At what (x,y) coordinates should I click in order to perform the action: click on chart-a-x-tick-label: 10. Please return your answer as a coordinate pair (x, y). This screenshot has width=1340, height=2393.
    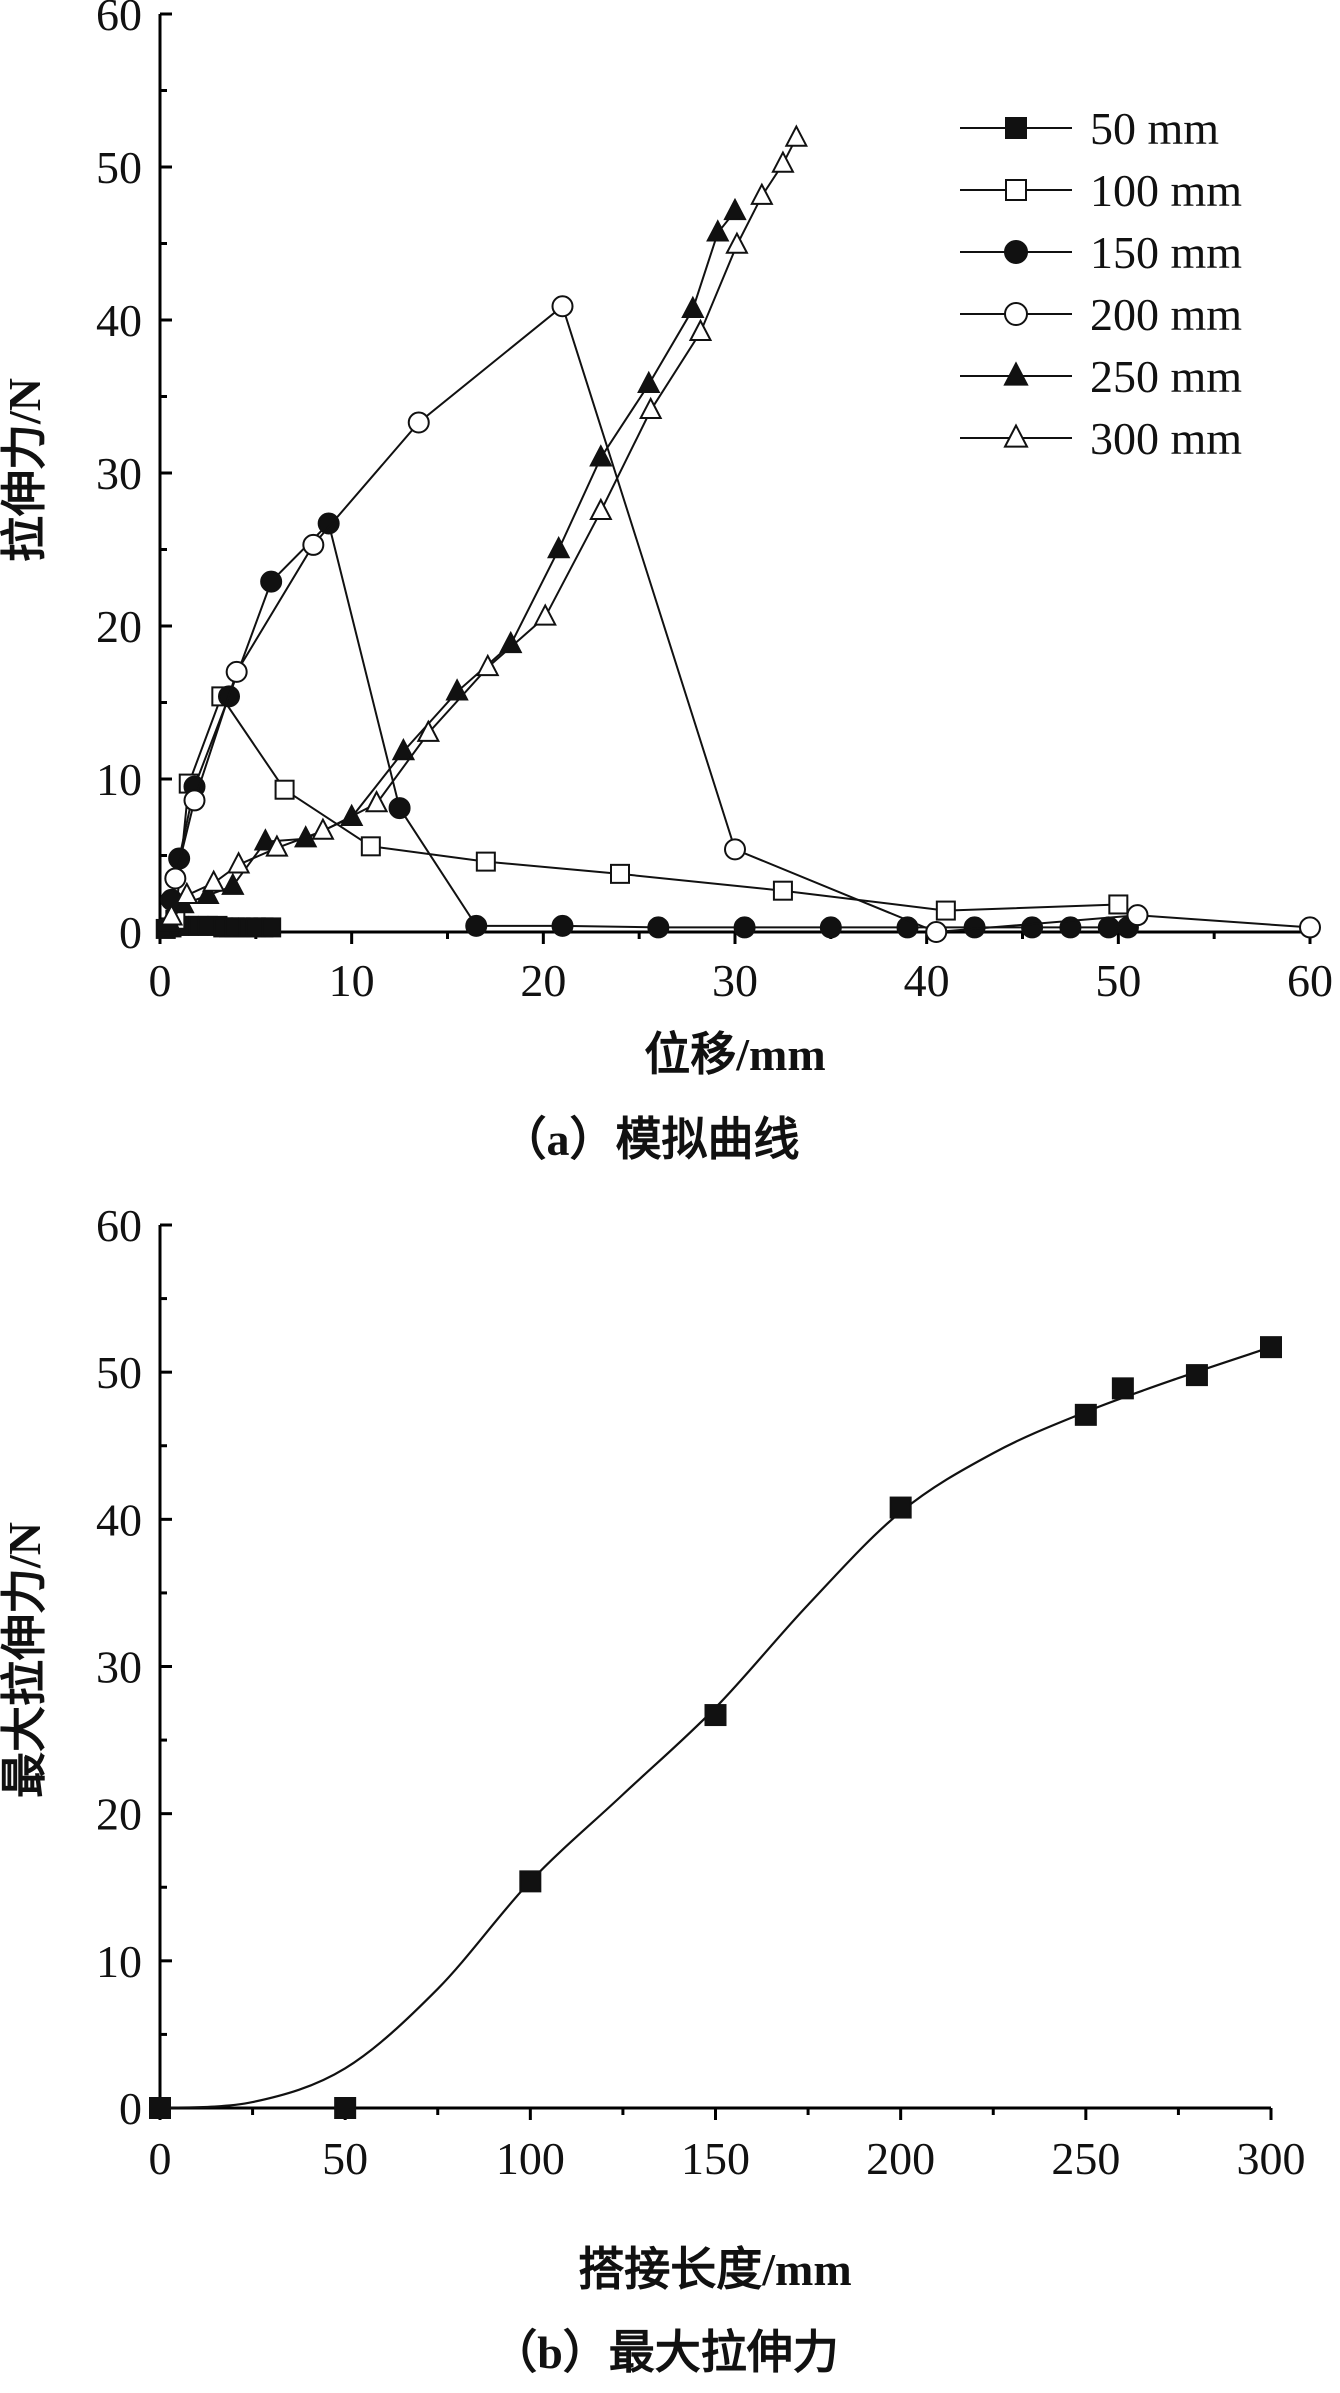
    Looking at the image, I should click on (352, 980).